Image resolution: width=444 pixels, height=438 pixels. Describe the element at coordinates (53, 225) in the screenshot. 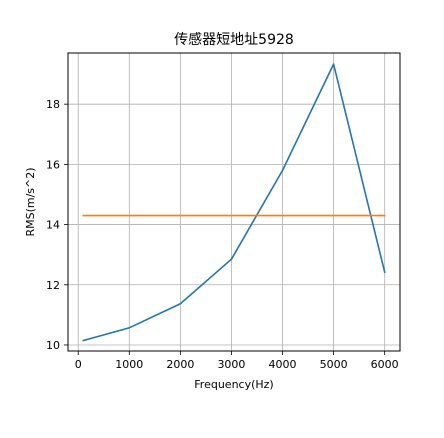

I see `y-tick-label: 14` at that location.